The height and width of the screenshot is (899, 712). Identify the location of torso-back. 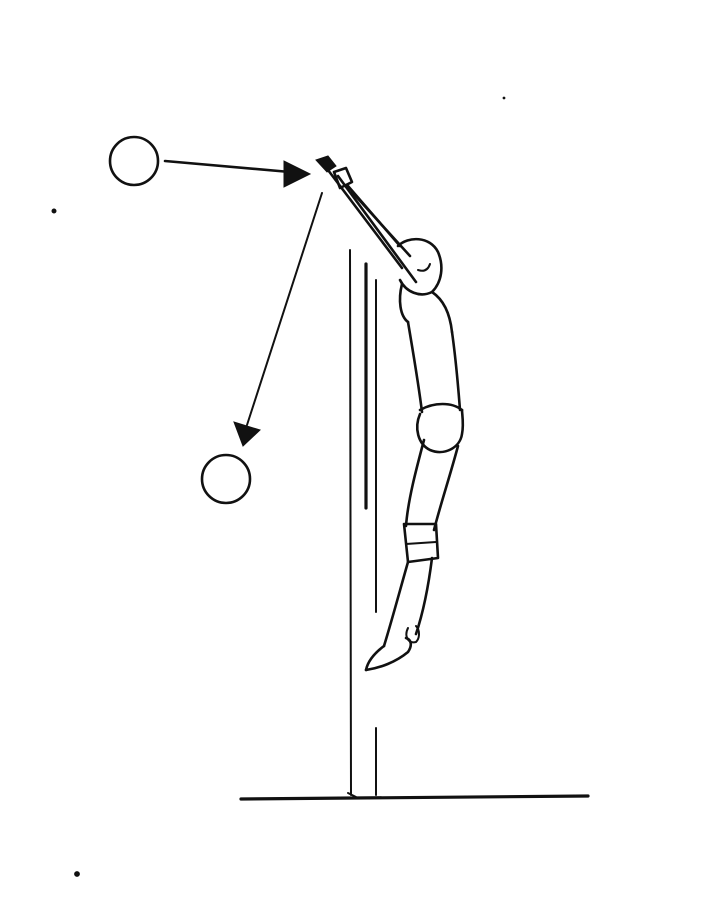
(456, 371).